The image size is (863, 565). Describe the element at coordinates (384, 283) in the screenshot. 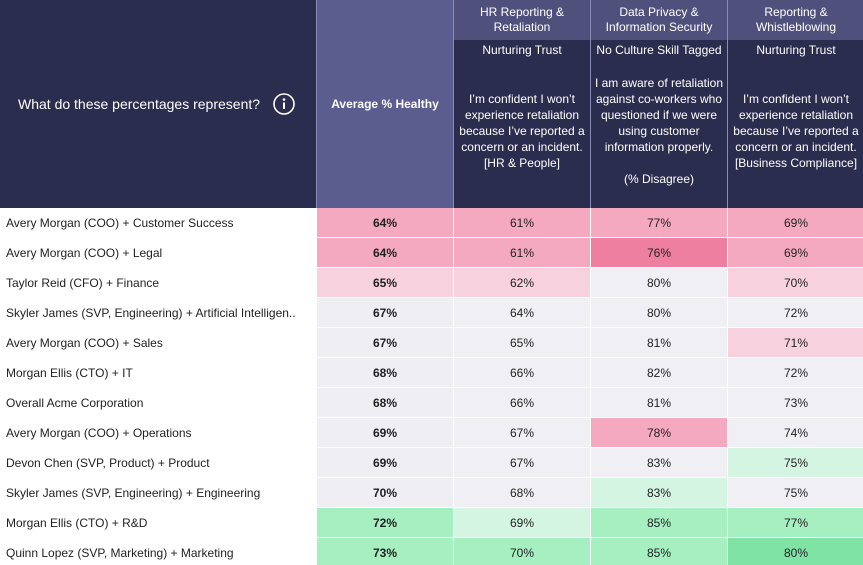

I see `average-cell: 65%` at that location.